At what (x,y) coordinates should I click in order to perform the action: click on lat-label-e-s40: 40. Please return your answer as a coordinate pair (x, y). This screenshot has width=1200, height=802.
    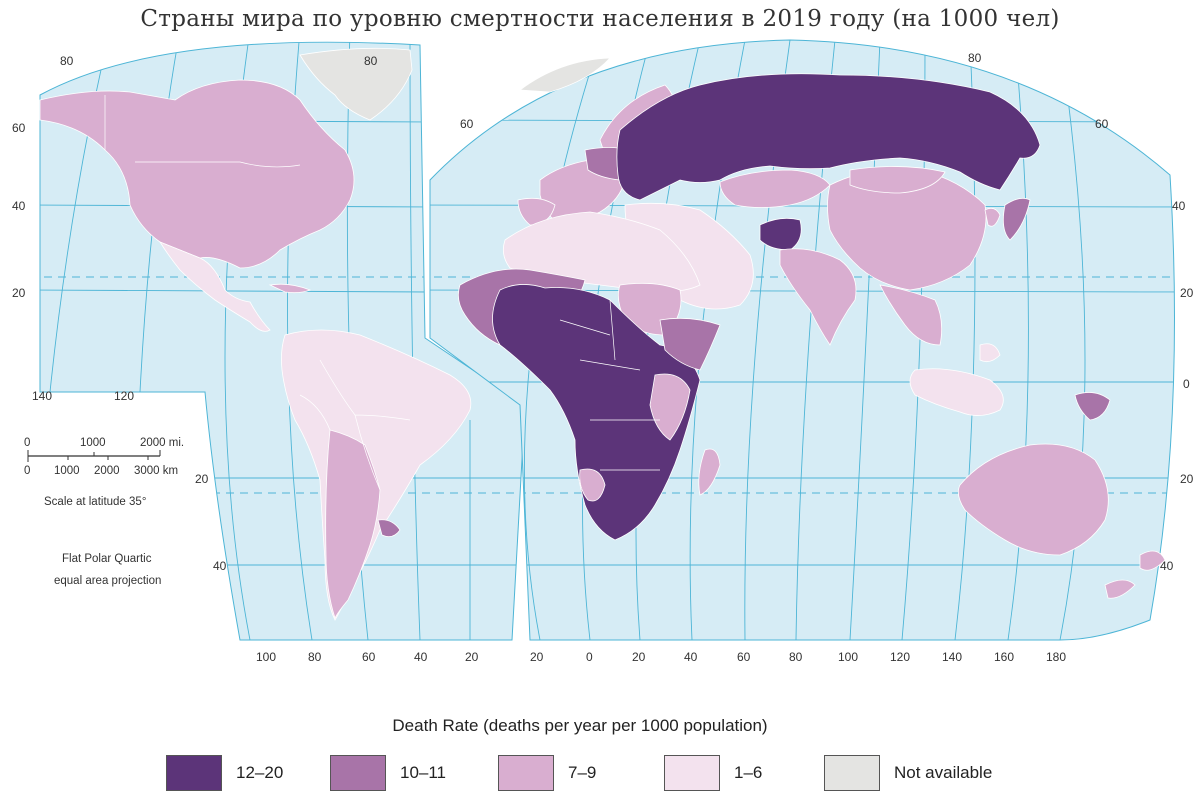
    Looking at the image, I should click on (1167, 566).